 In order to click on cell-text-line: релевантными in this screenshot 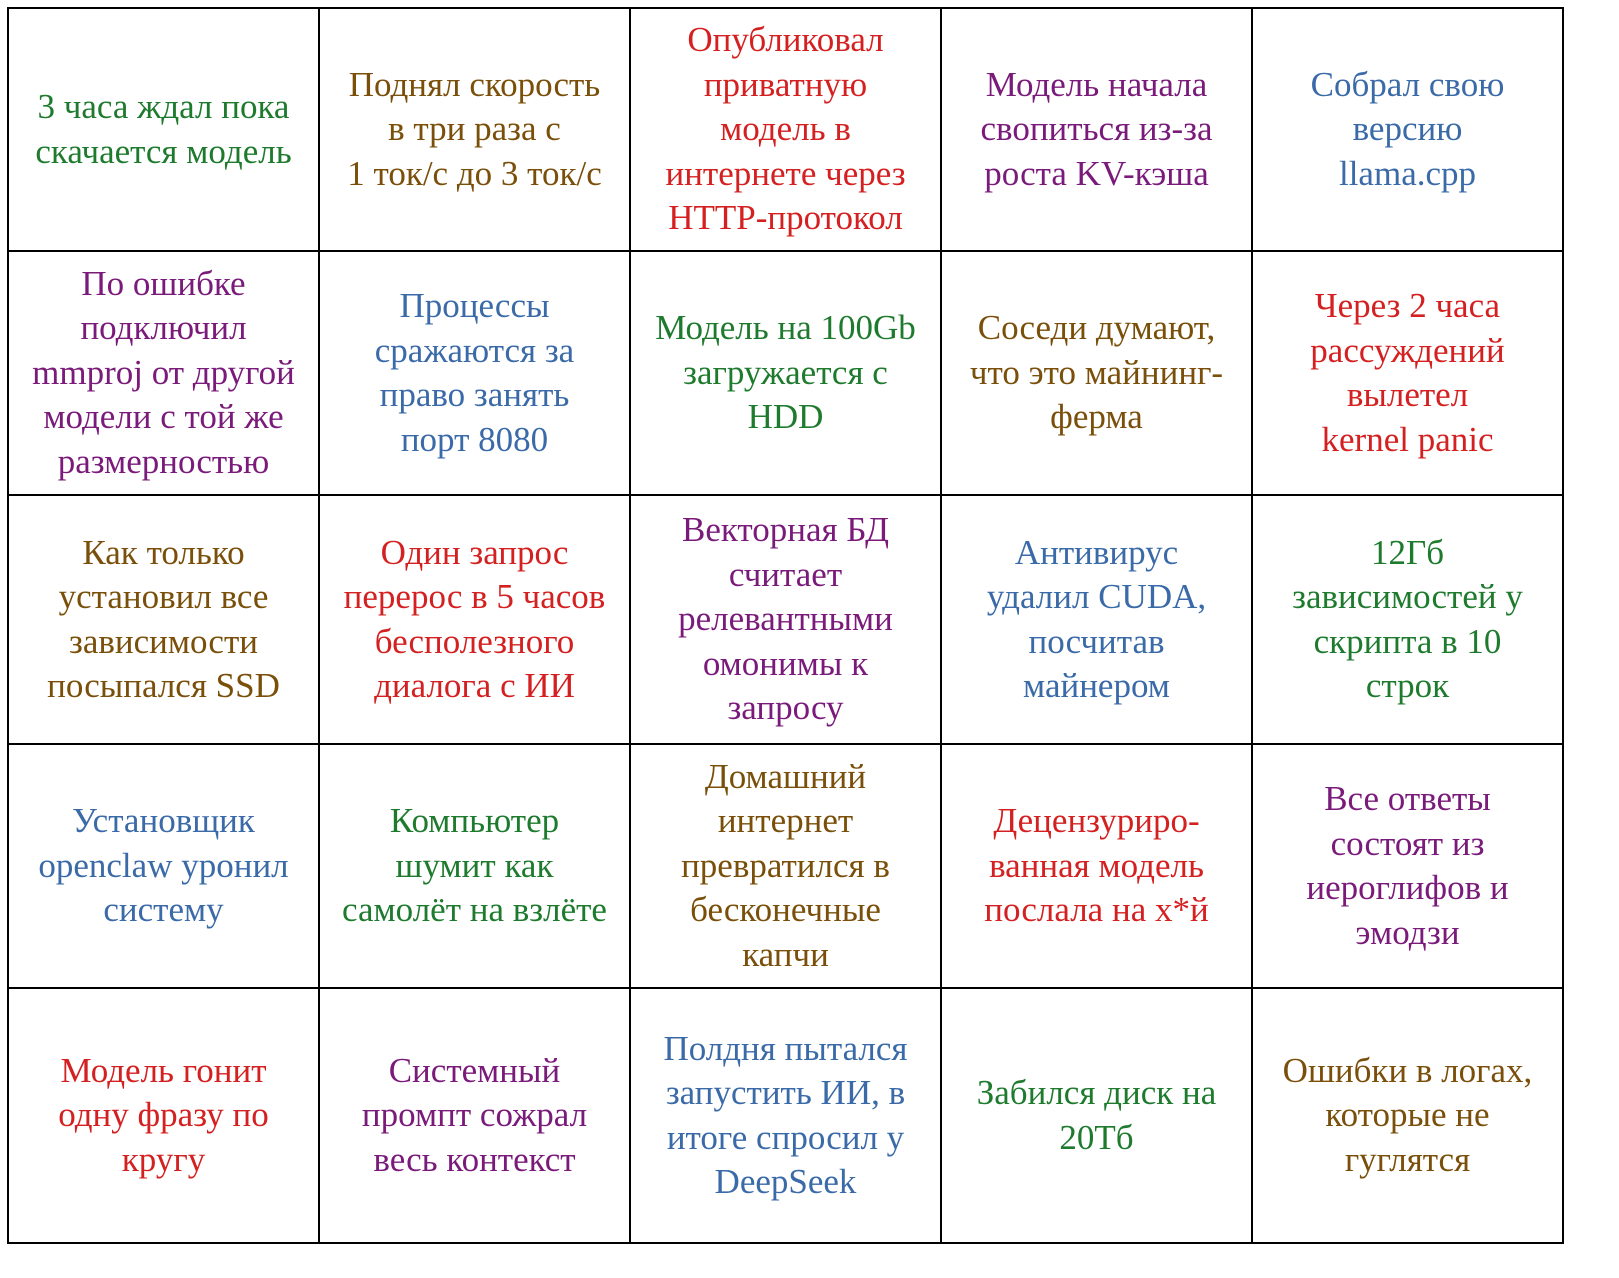, I will do `click(785, 619)`.